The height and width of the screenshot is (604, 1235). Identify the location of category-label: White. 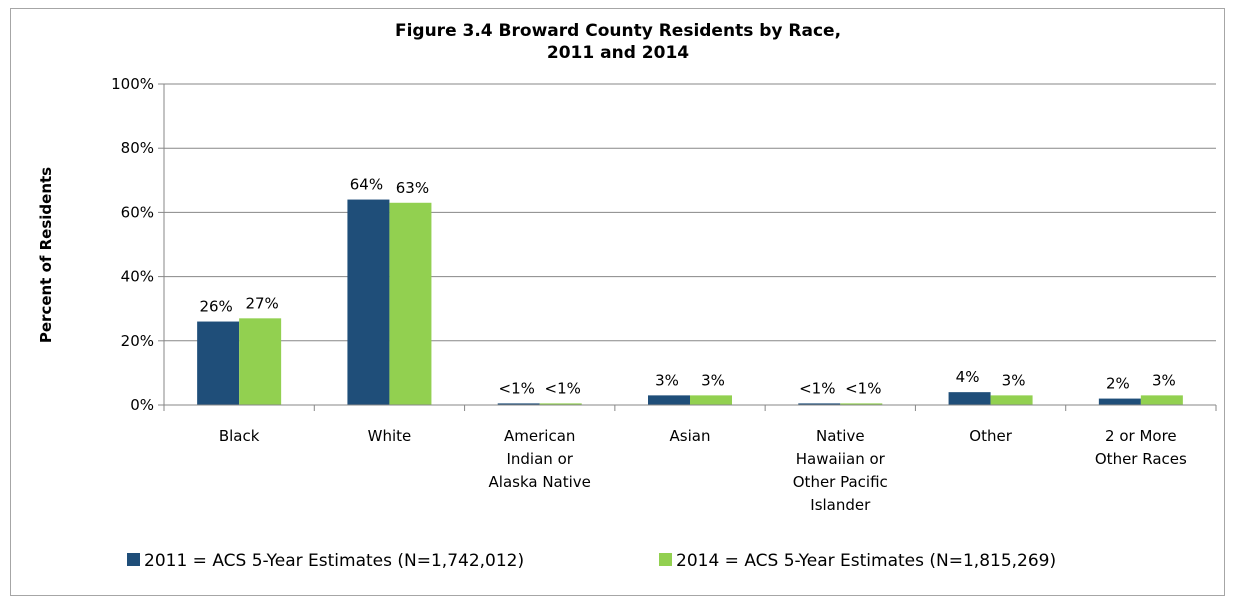
(390, 436).